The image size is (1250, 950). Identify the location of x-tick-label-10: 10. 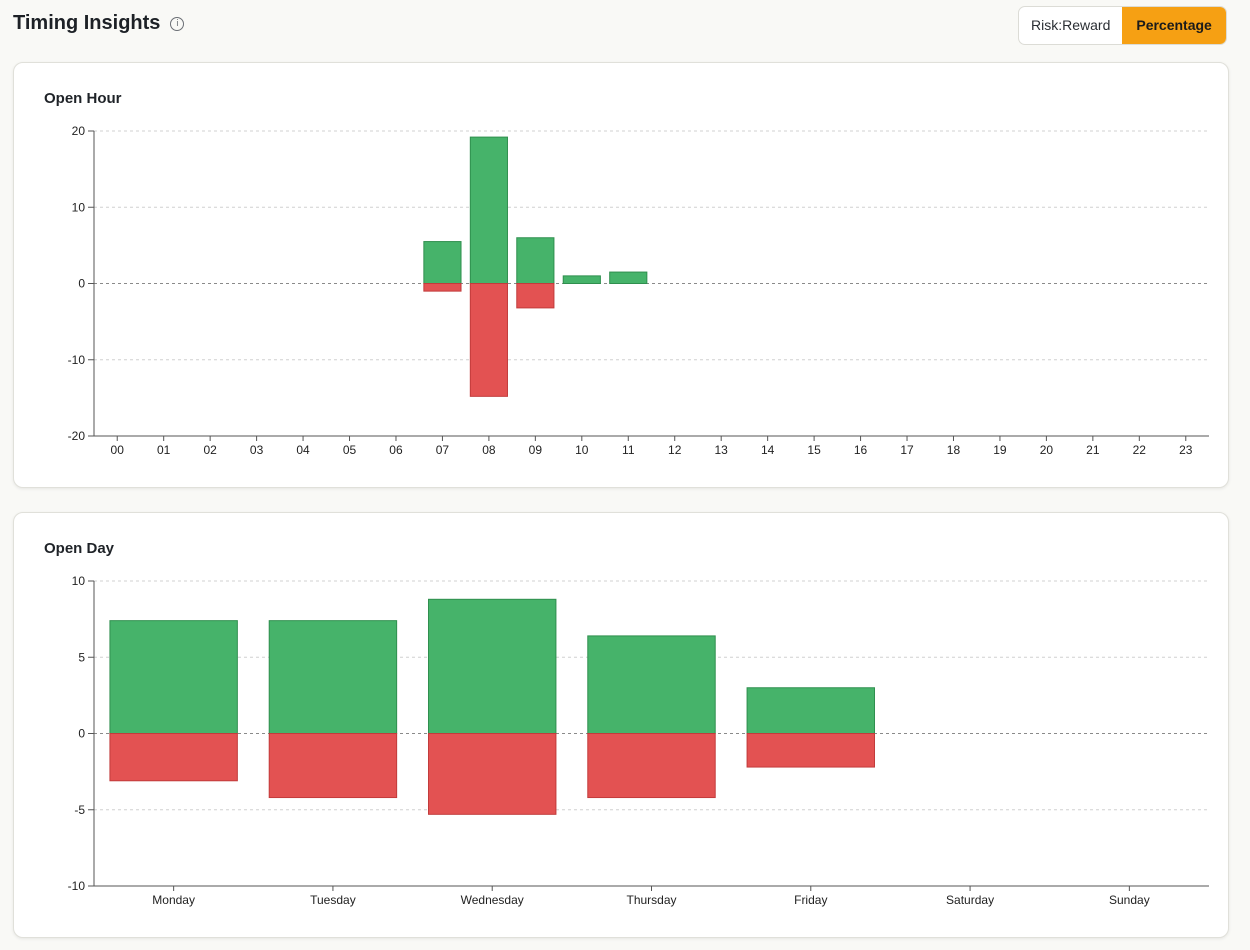
(582, 450).